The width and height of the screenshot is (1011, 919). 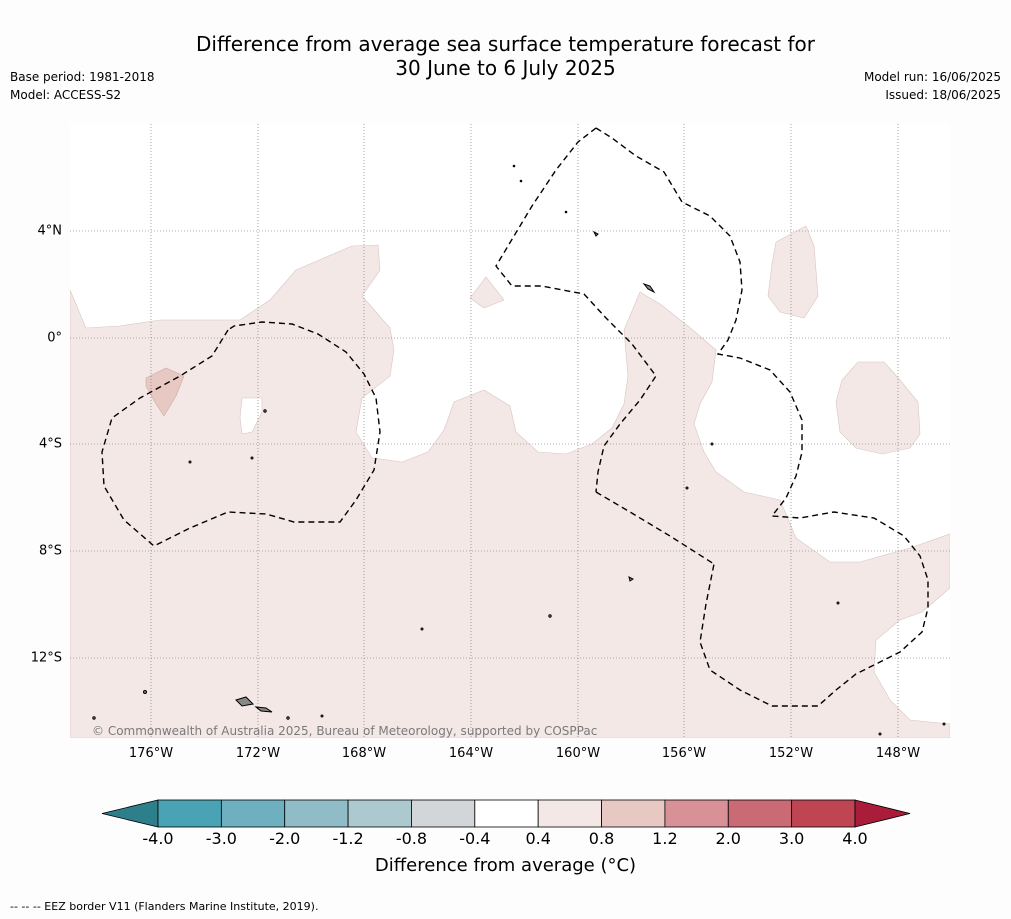 I want to click on anomaly-region-east, so click(x=878, y=408).